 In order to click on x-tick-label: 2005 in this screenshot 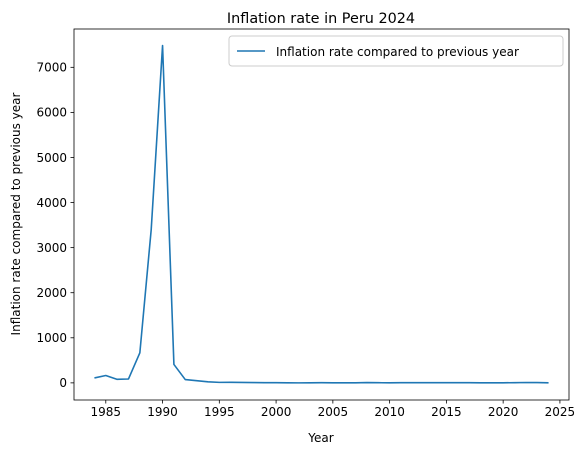, I will do `click(333, 412)`.